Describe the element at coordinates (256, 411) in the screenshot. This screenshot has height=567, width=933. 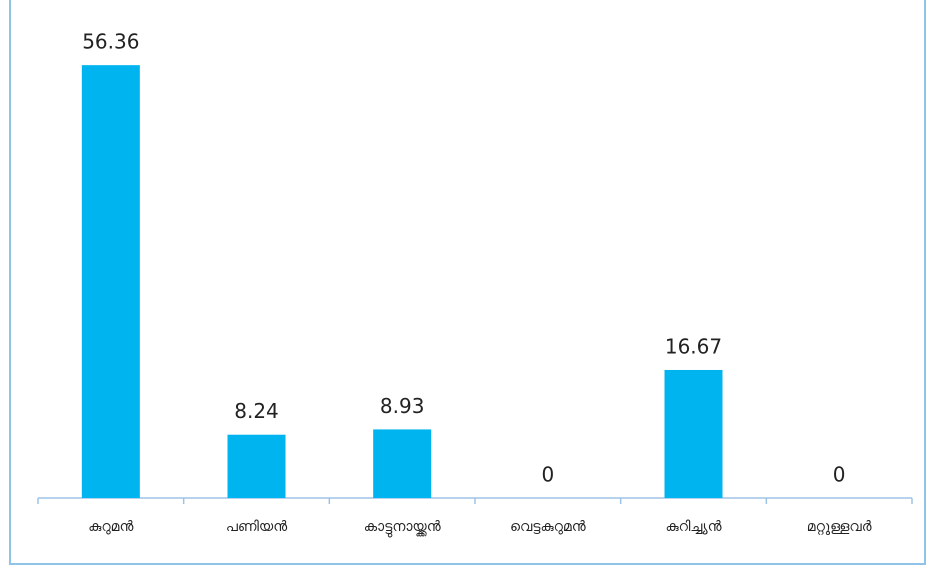
I see `data-label: 8.24` at that location.